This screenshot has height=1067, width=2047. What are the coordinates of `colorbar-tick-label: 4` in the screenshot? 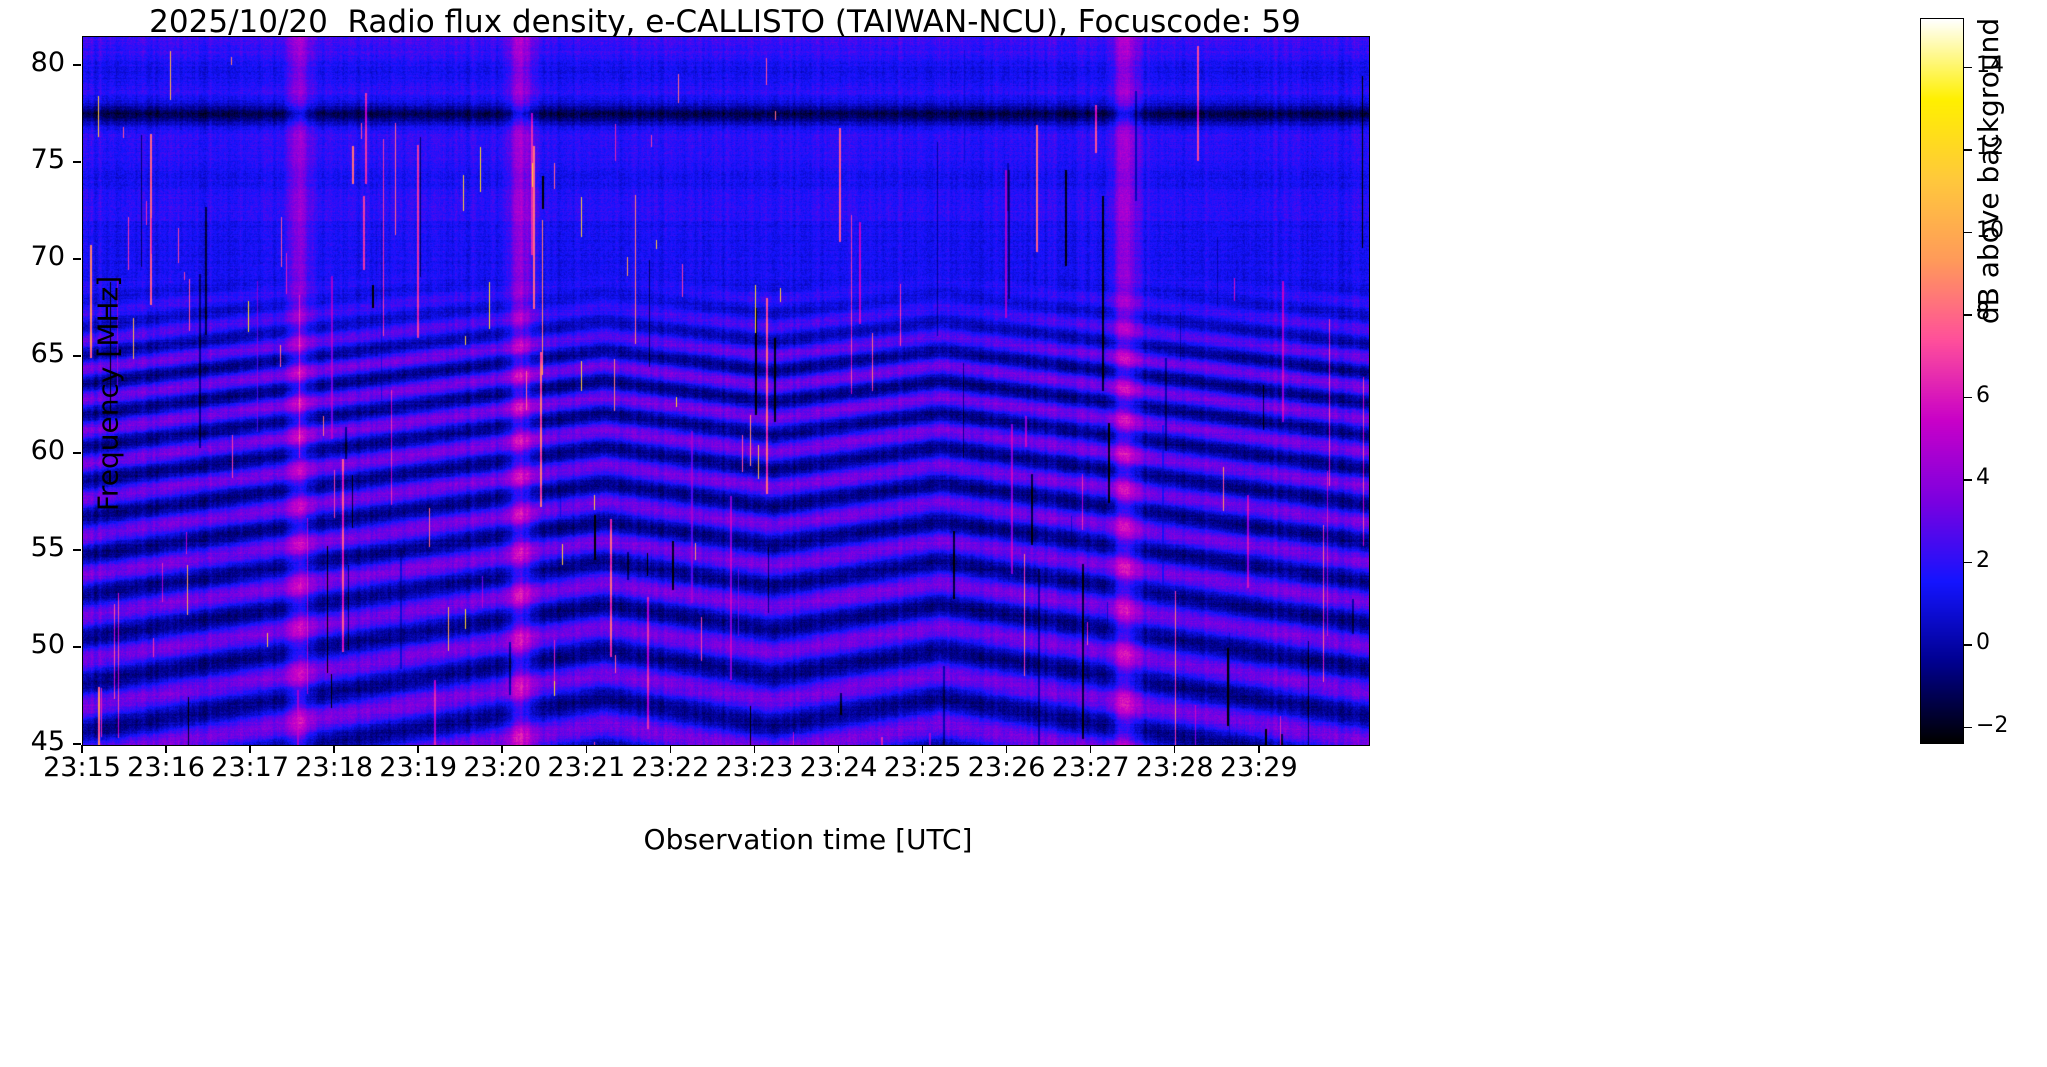 It's located at (1983, 477).